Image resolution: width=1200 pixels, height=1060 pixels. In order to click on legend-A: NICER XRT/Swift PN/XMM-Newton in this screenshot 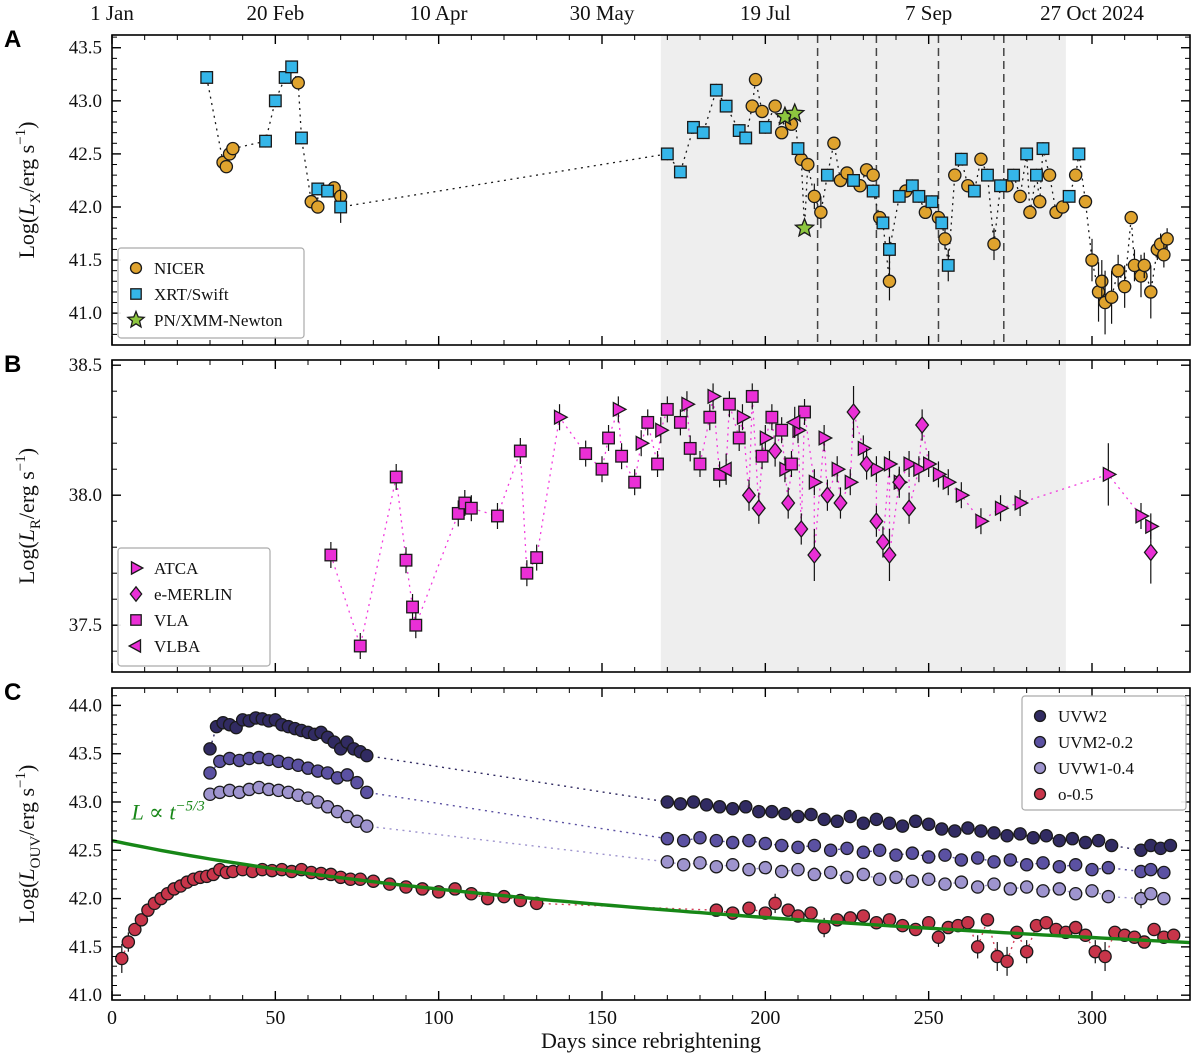, I will do `click(211, 293)`.